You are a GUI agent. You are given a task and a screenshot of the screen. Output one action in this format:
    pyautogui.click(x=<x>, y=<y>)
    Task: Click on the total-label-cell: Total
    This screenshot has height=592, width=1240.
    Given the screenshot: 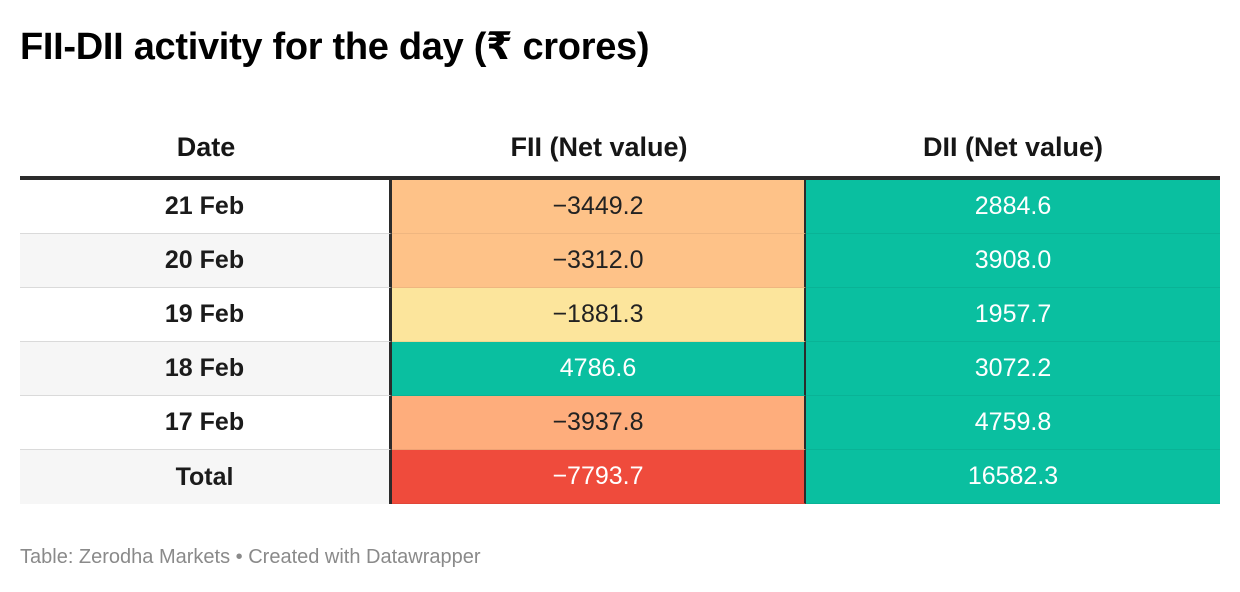 What is the action you would take?
    pyautogui.click(x=206, y=477)
    